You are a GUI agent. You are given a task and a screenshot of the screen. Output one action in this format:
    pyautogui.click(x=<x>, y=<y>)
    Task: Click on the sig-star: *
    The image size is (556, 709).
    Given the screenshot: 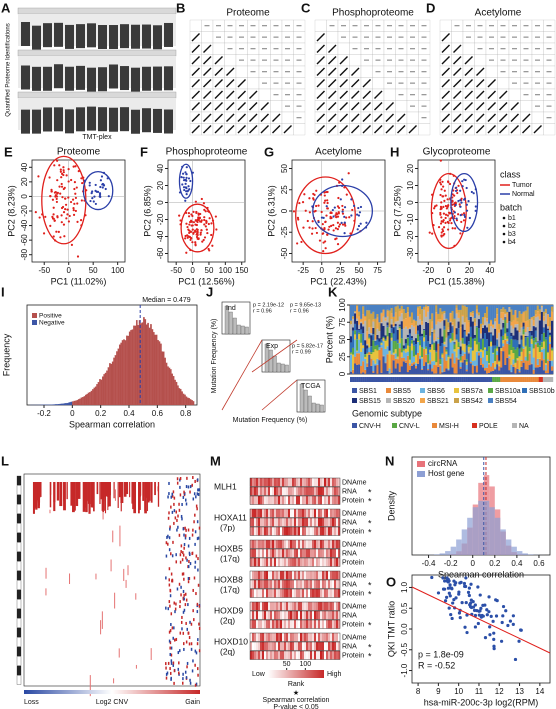 What is the action you would take?
    pyautogui.click(x=370, y=585)
    